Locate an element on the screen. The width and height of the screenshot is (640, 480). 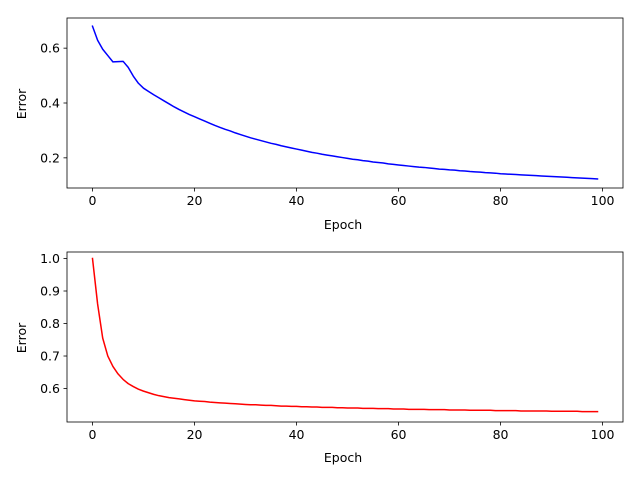
top-x-tick-label: 20 is located at coordinates (195, 200).